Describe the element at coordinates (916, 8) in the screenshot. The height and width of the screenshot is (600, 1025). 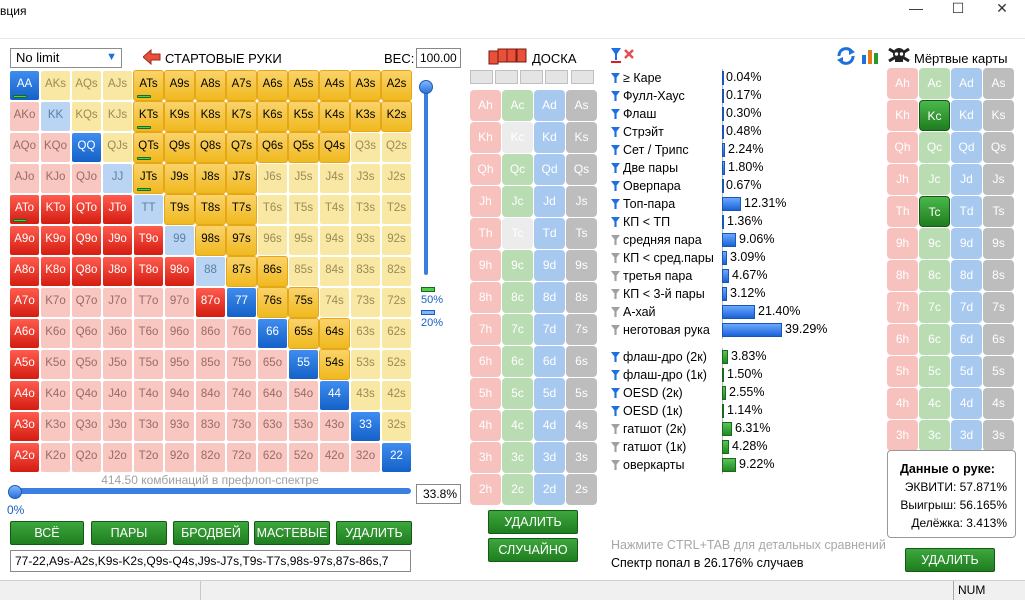
I see `minimize-button: —` at that location.